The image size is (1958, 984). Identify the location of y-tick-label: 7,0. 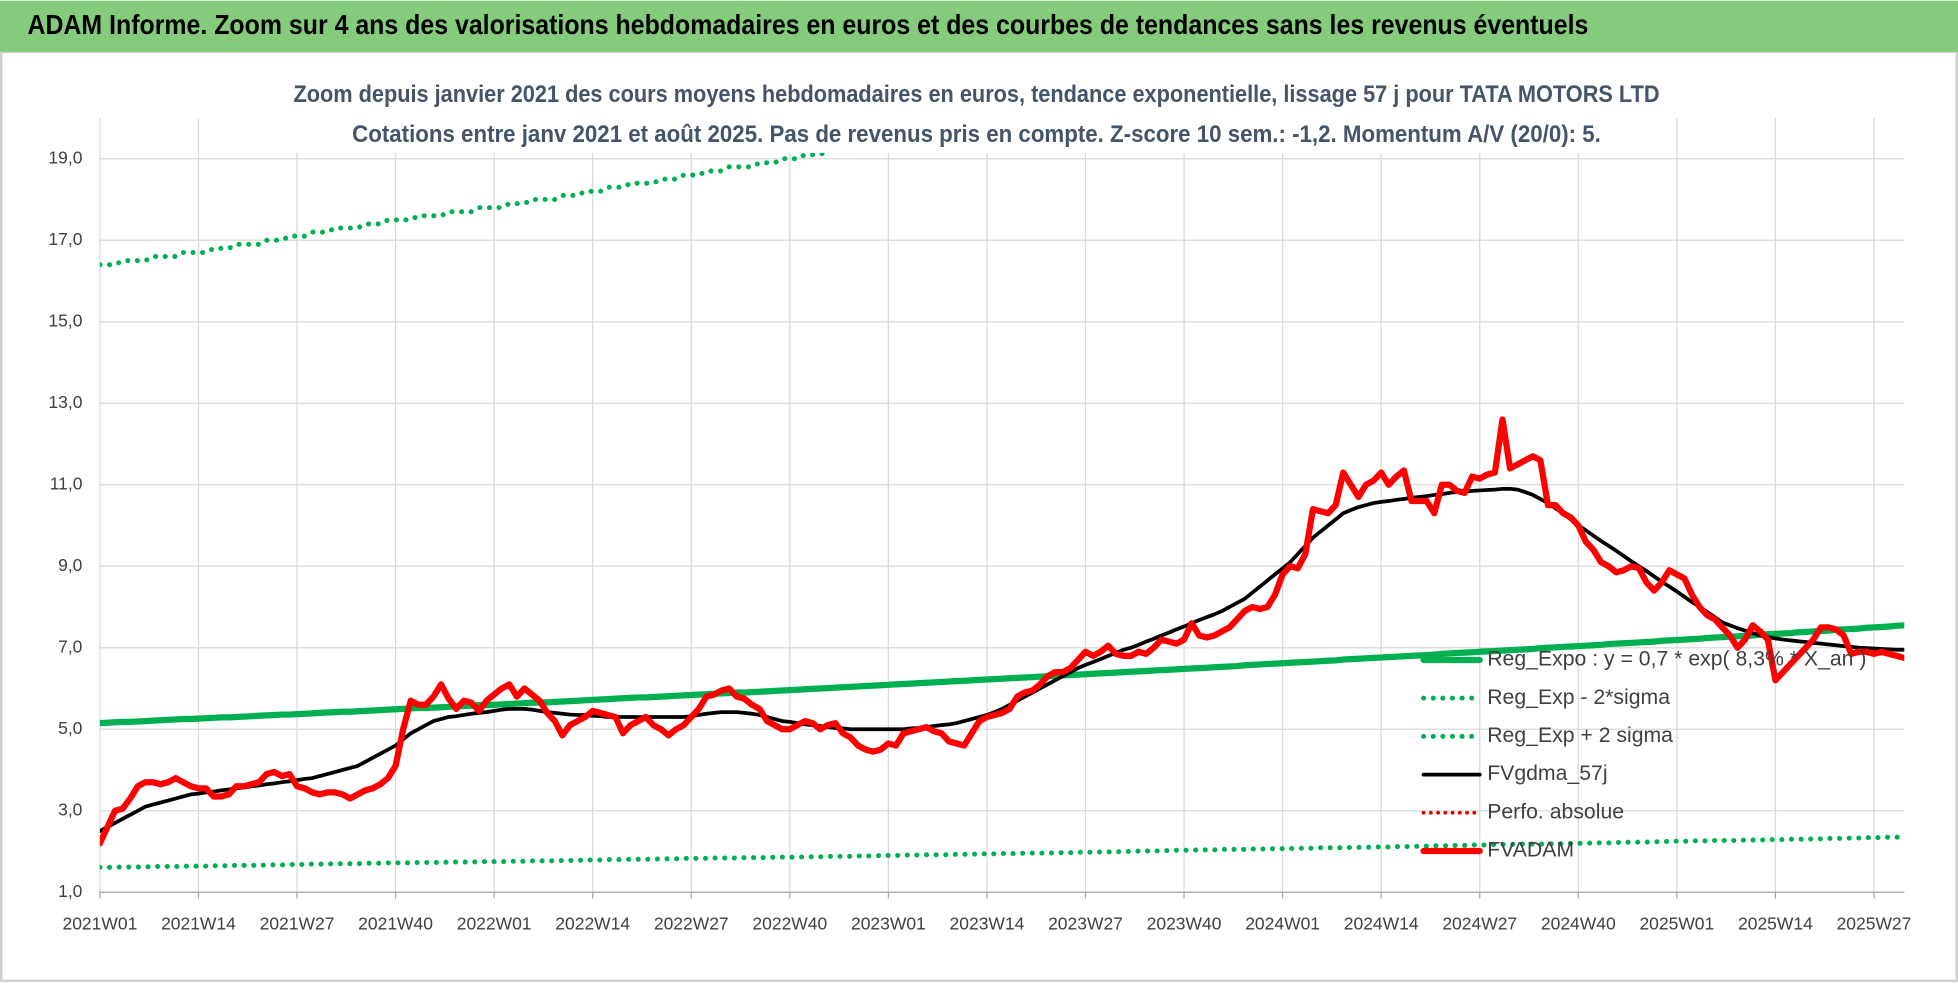
(70, 646).